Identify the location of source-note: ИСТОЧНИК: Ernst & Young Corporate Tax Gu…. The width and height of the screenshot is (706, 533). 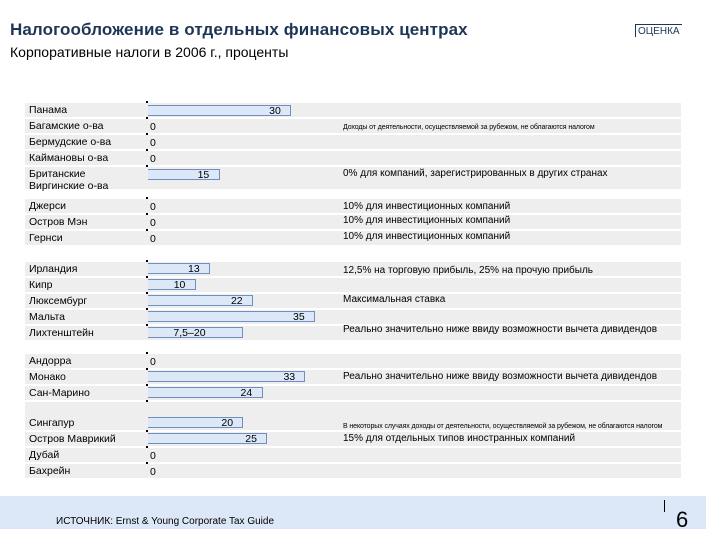
(165, 521).